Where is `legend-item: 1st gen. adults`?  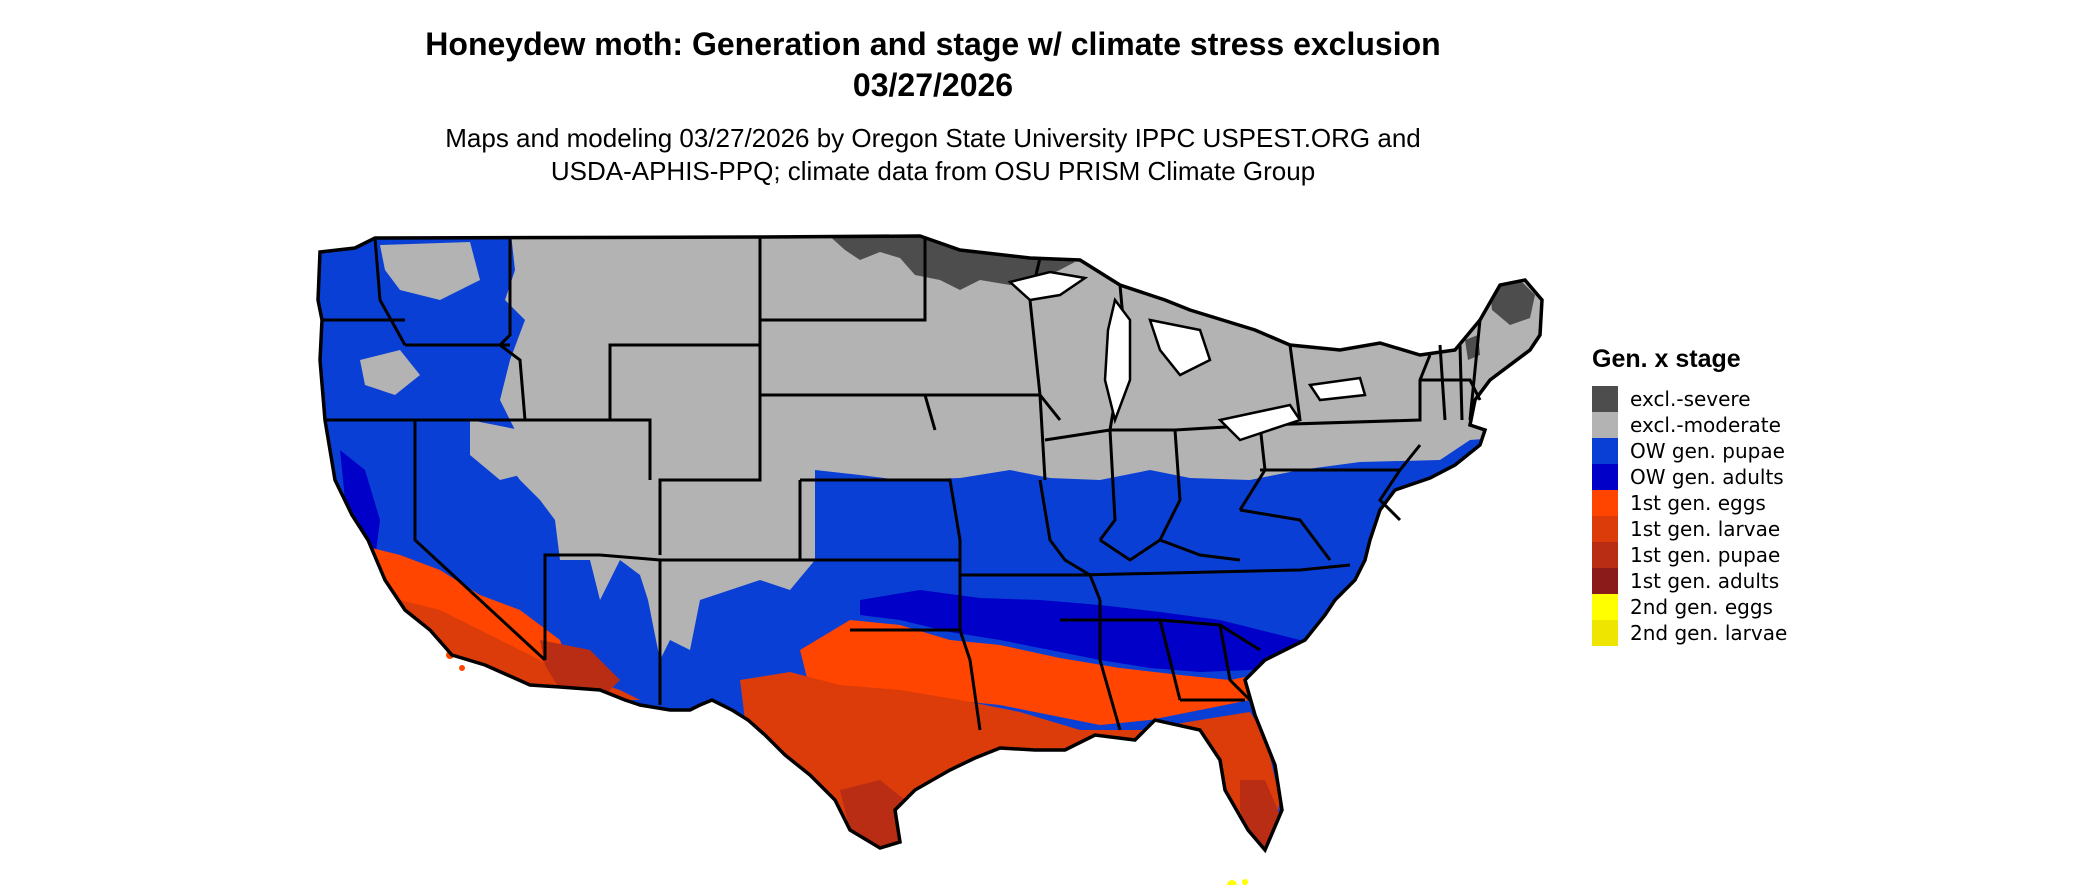 legend-item: 1st gen. adults is located at coordinates (1689, 581).